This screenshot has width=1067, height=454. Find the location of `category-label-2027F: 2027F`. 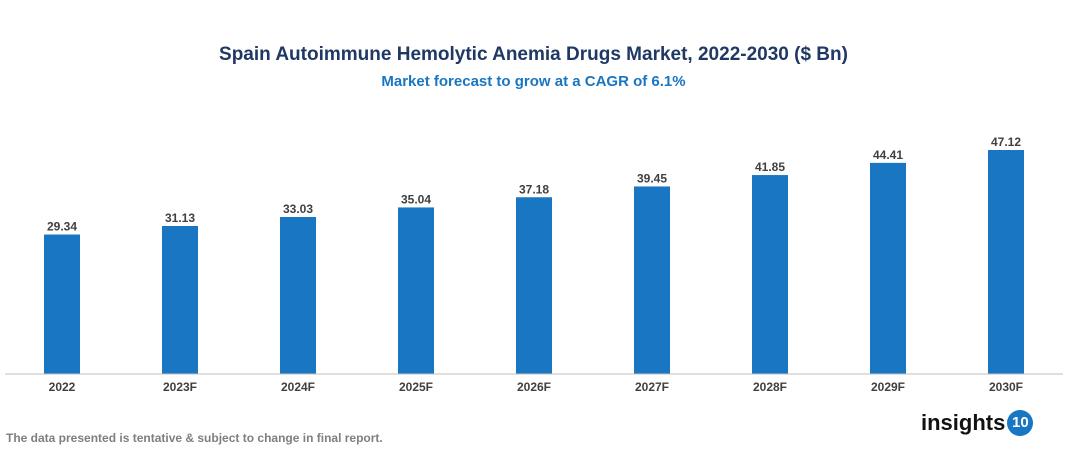

category-label-2027F: 2027F is located at coordinates (652, 387).